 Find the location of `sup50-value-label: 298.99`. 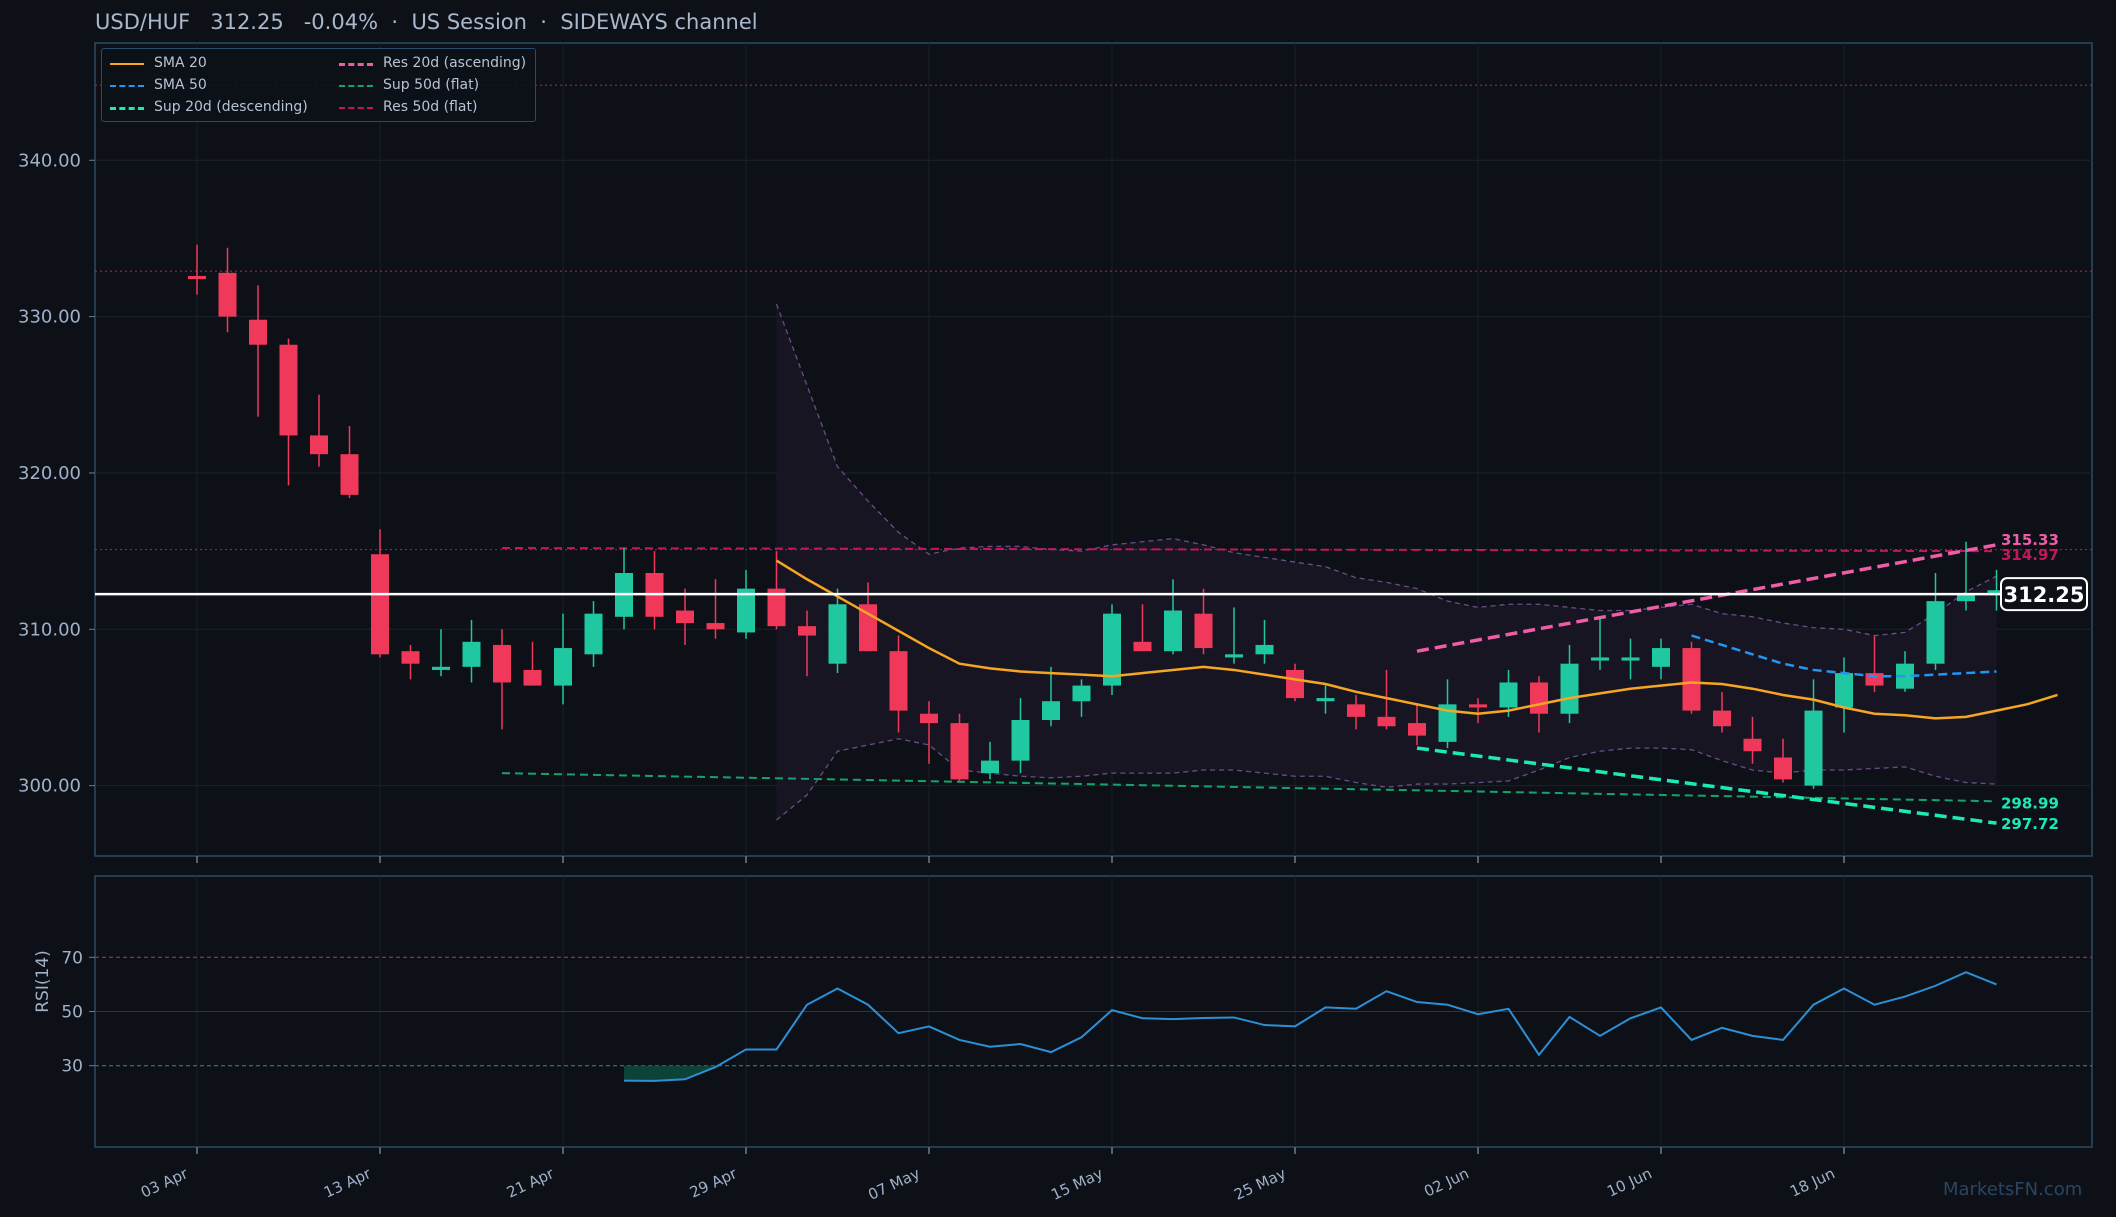

sup50-value-label: 298.99 is located at coordinates (2030, 803).